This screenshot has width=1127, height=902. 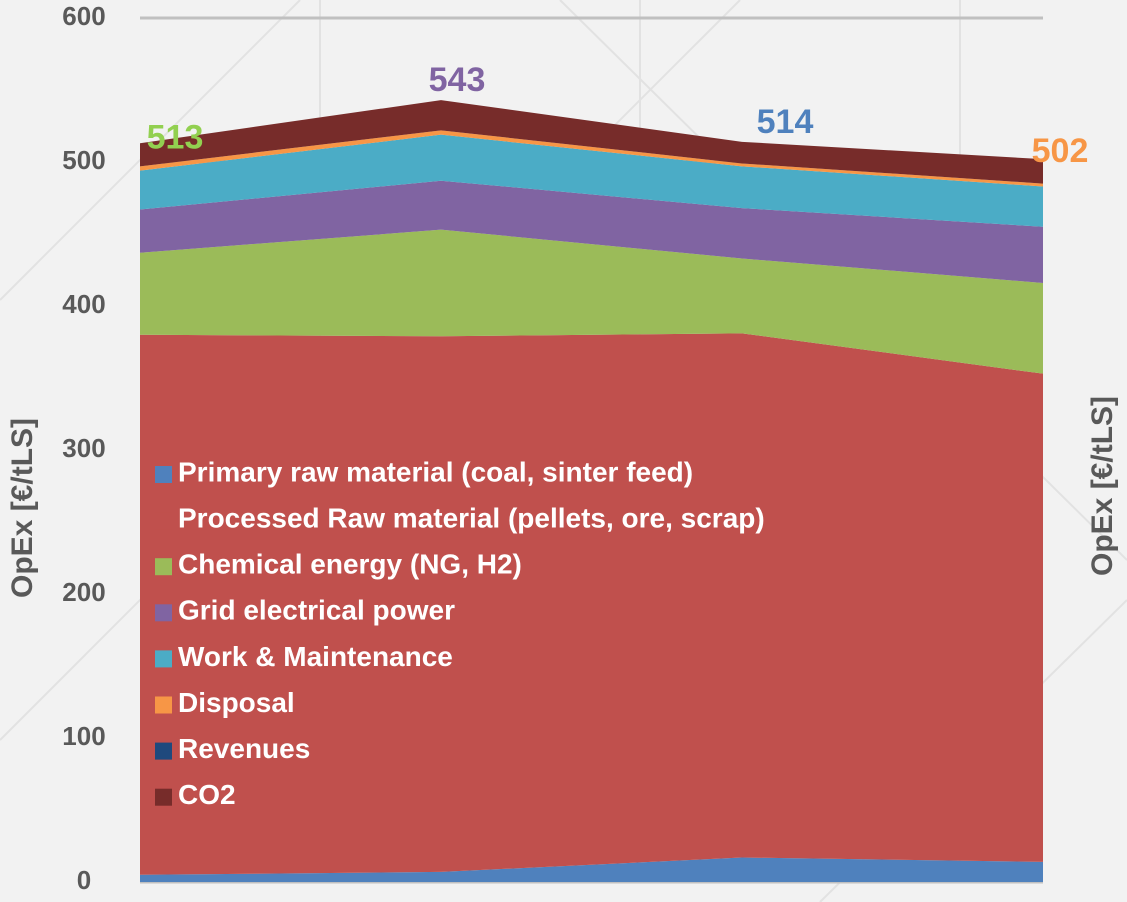 What do you see at coordinates (207, 794) in the screenshot?
I see `legend-label: CO2` at bounding box center [207, 794].